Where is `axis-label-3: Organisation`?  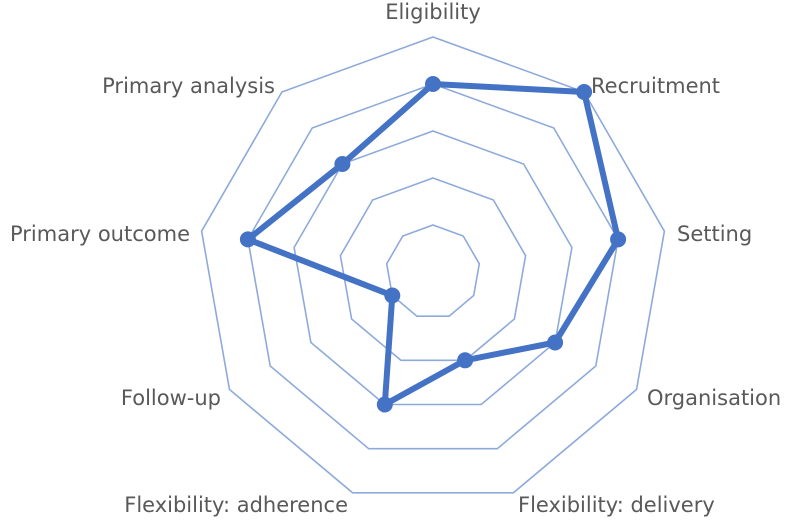 axis-label-3: Organisation is located at coordinates (714, 398).